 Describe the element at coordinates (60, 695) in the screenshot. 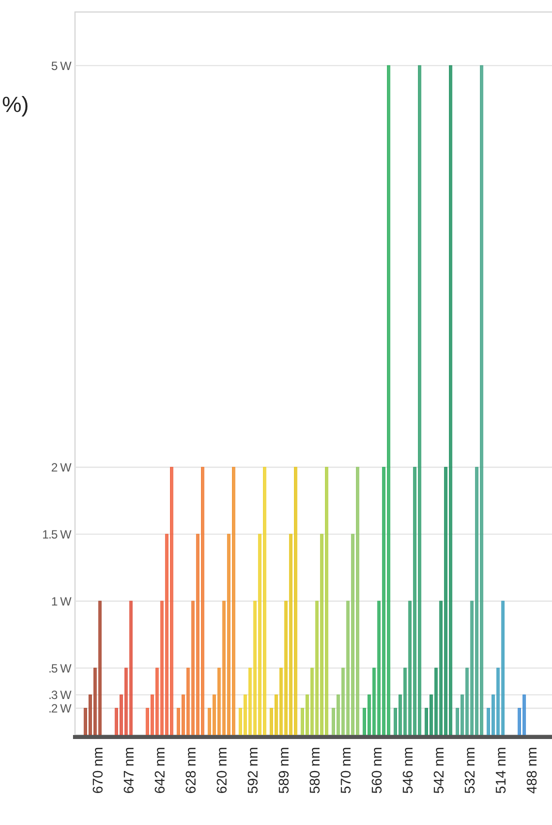

I see `y-tick-label: .3 W` at that location.